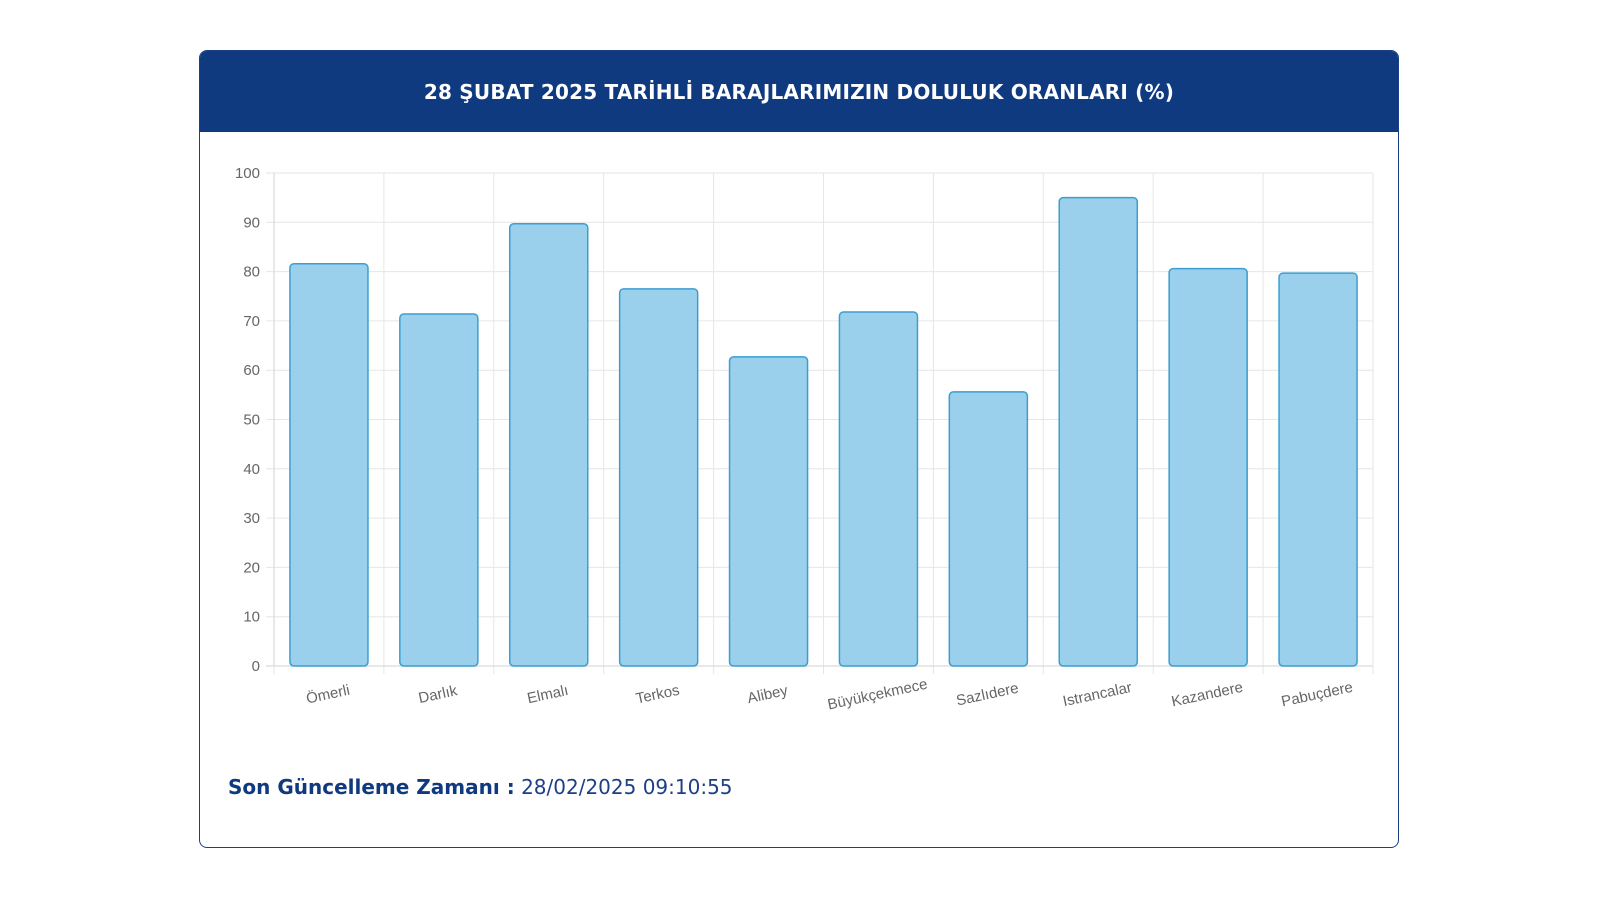  Describe the element at coordinates (327, 694) in the screenshot. I see `x-tick-label: Ömerli` at that location.